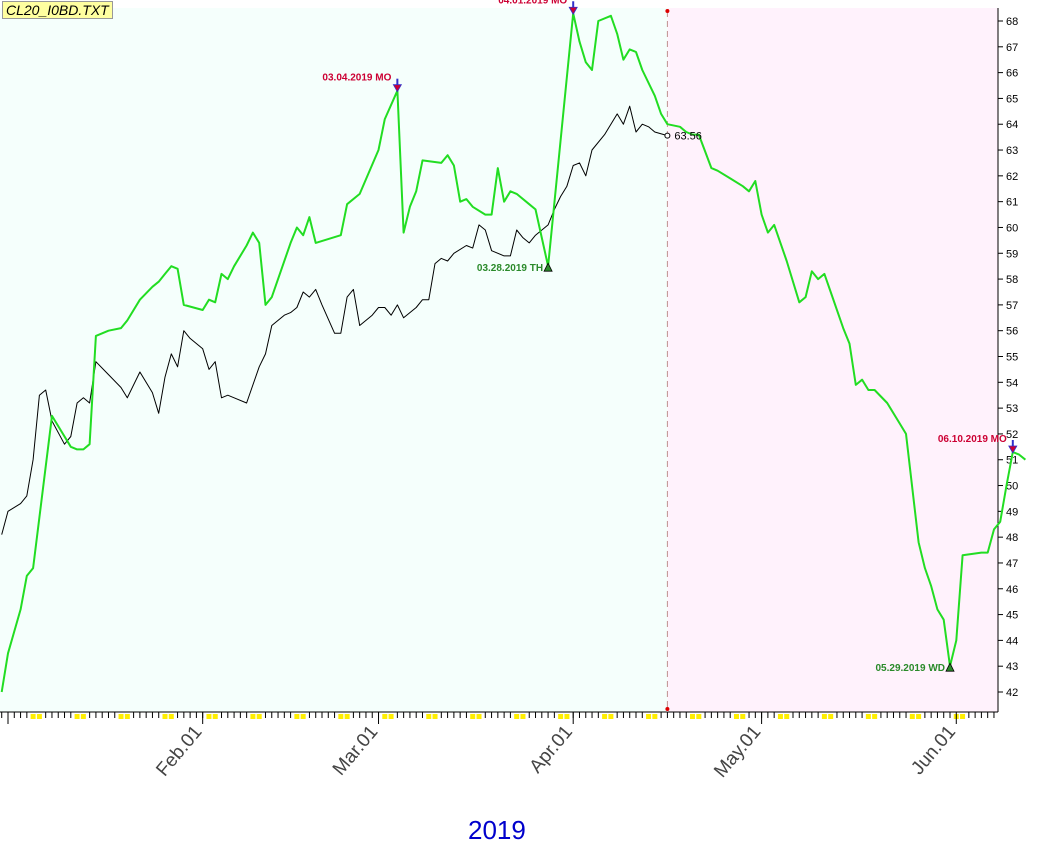  What do you see at coordinates (551, 750) in the screenshot?
I see `x-month-label: Apr.01` at bounding box center [551, 750].